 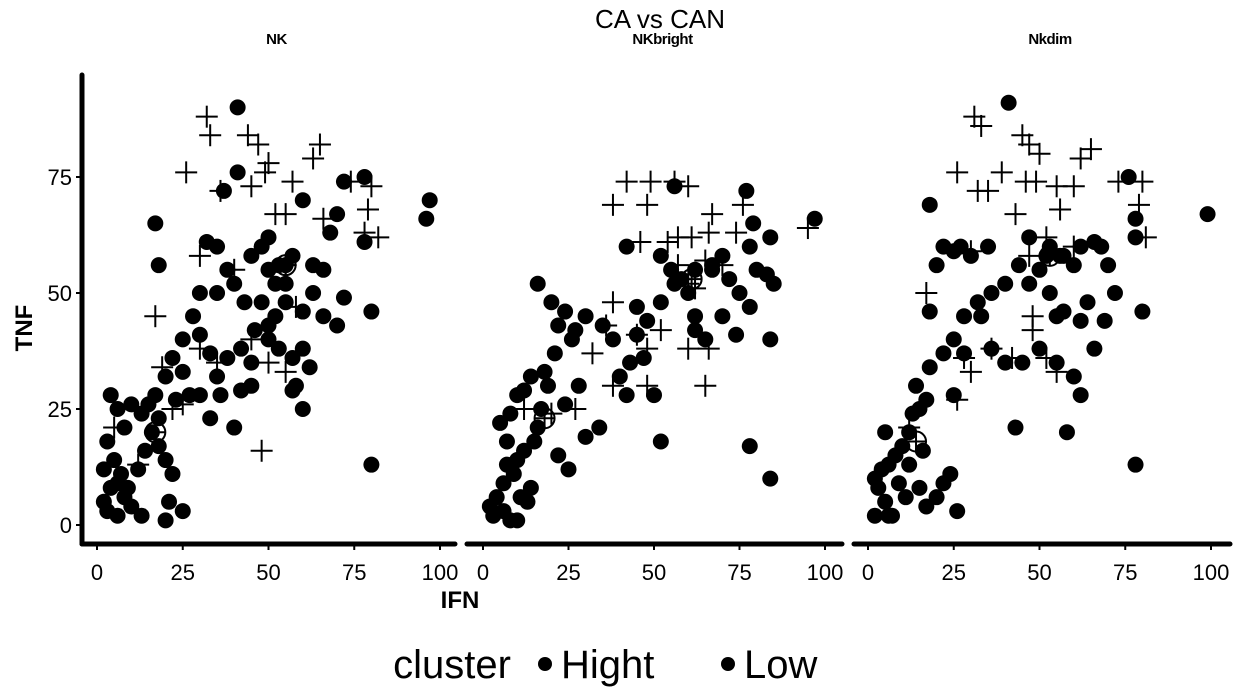 What do you see at coordinates (868, 572) in the screenshot?
I see `x-tick-label: 0` at bounding box center [868, 572].